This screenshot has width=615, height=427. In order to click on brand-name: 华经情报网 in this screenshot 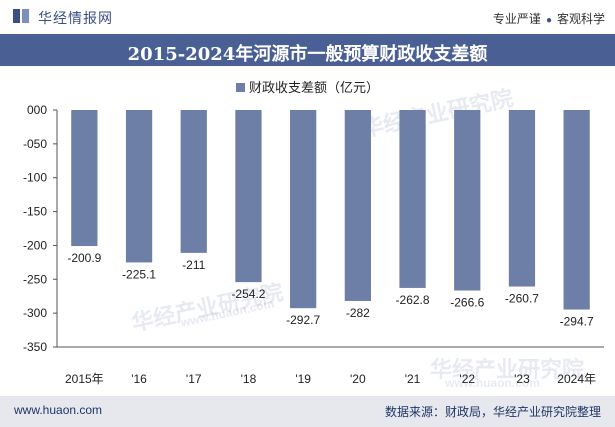, I will do `click(75, 18)`.